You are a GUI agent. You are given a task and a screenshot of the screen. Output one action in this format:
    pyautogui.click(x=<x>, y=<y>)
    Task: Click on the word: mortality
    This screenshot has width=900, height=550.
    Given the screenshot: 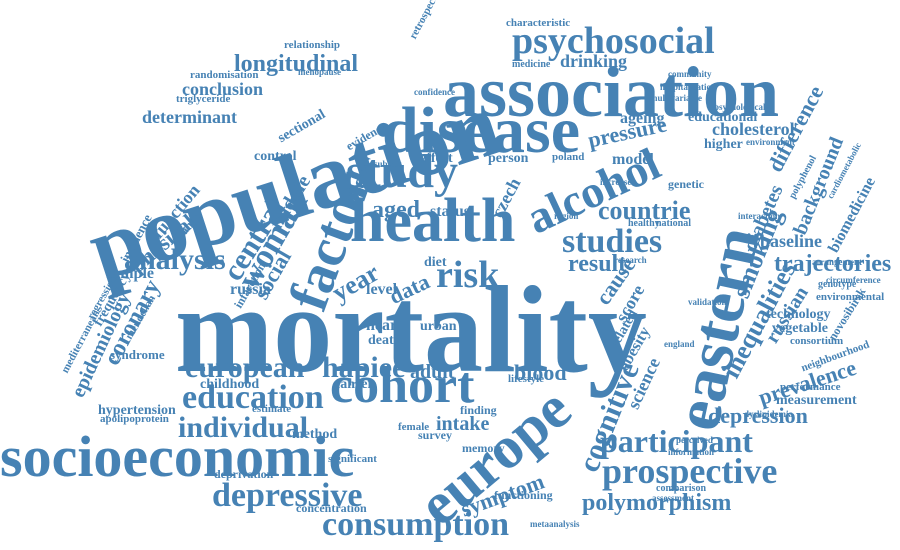 What is the action you would take?
    pyautogui.click(x=411, y=329)
    